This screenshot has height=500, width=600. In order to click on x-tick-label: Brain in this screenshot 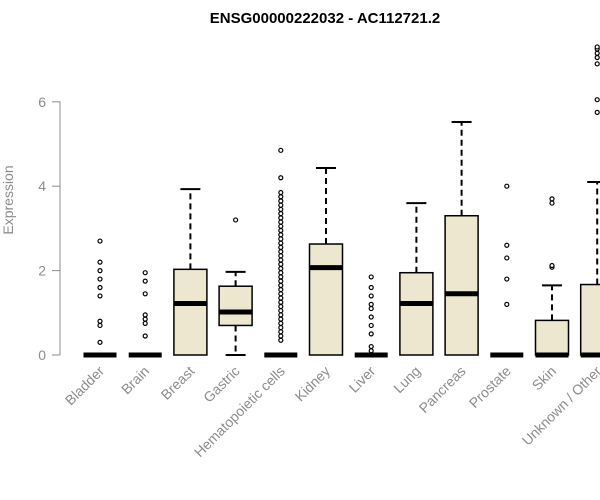, I will do `click(135, 380)`.